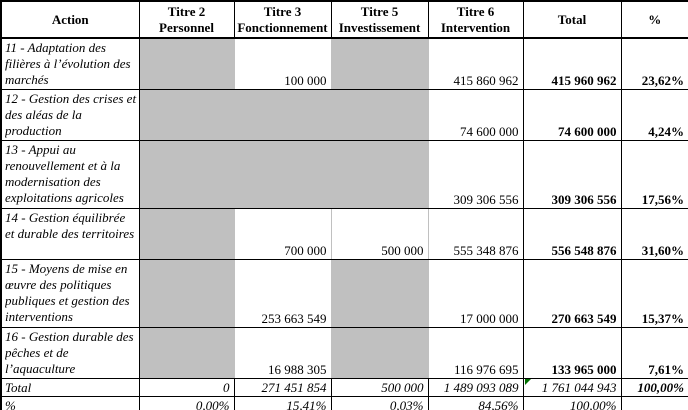  What do you see at coordinates (579, 387) in the screenshot?
I see `total-grand-value: 1 761 044 943` at bounding box center [579, 387].